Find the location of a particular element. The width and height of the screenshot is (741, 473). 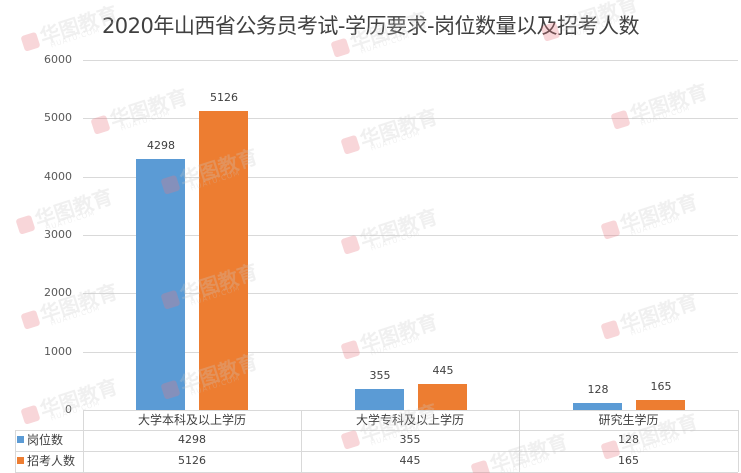

data-label: 445 is located at coordinates (443, 371).